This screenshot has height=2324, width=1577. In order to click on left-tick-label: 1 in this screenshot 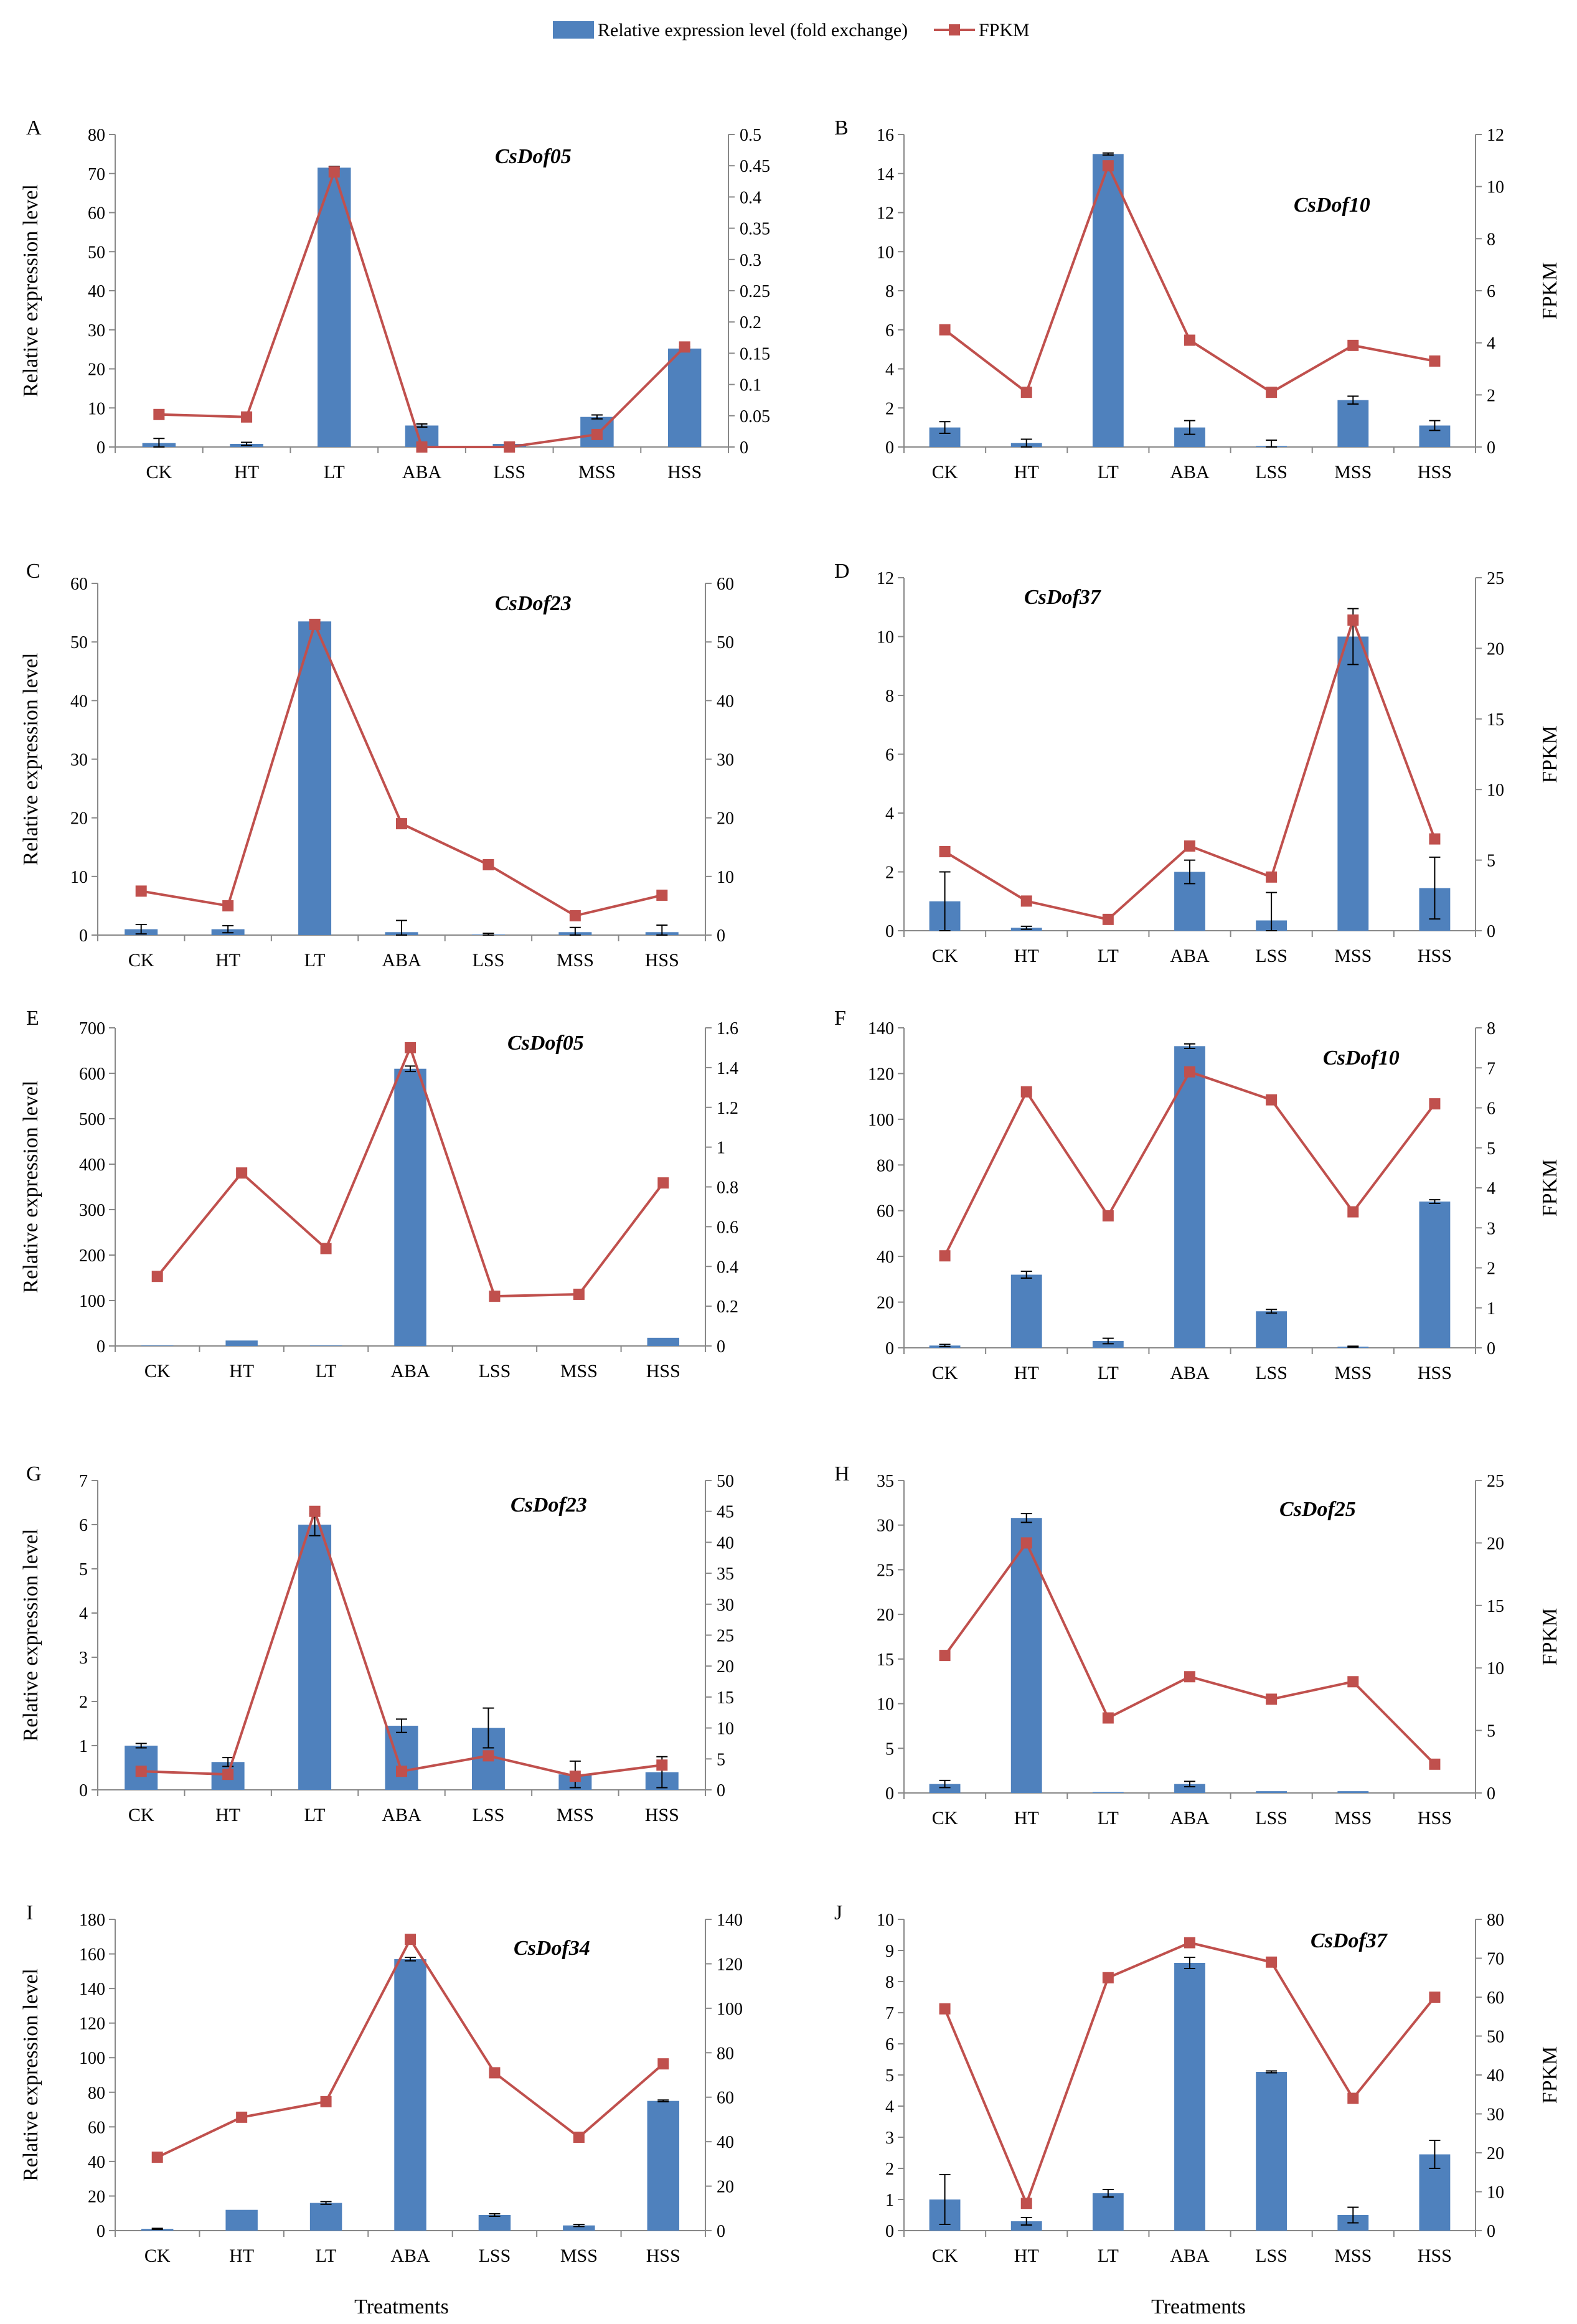, I will do `click(83, 1746)`.